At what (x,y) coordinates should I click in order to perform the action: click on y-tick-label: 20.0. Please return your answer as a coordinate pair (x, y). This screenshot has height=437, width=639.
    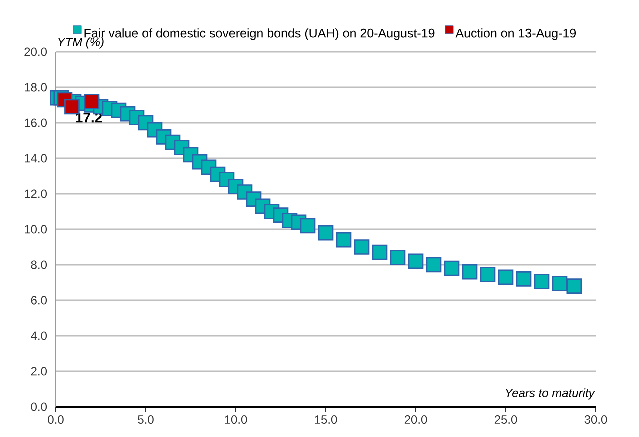
    Looking at the image, I should click on (36, 52).